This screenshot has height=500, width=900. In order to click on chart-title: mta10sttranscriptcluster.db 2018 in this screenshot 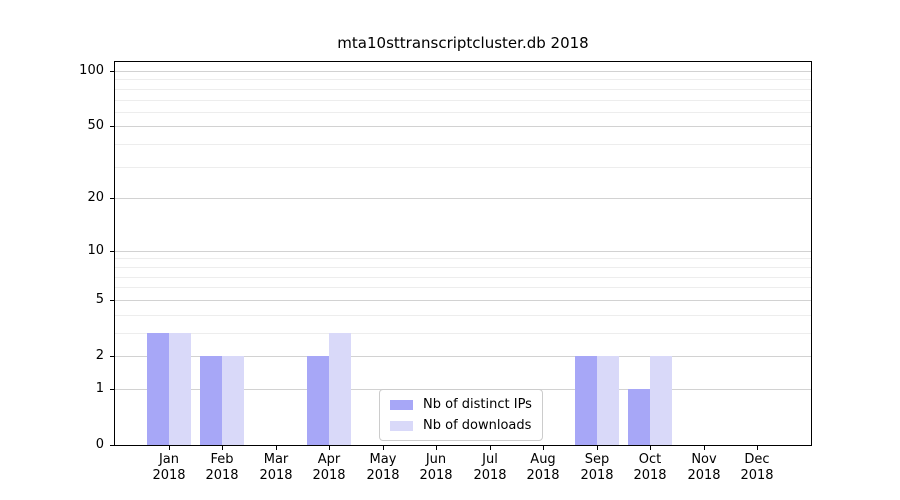, I will do `click(463, 43)`.